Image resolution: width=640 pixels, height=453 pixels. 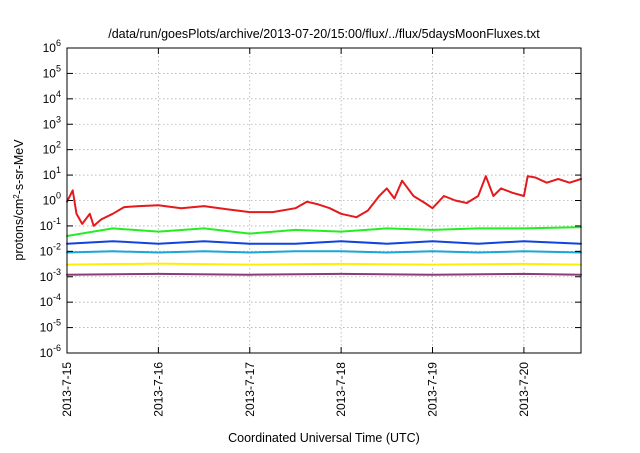 I want to click on y-tick-label: 10⁶, so click(x=52, y=46).